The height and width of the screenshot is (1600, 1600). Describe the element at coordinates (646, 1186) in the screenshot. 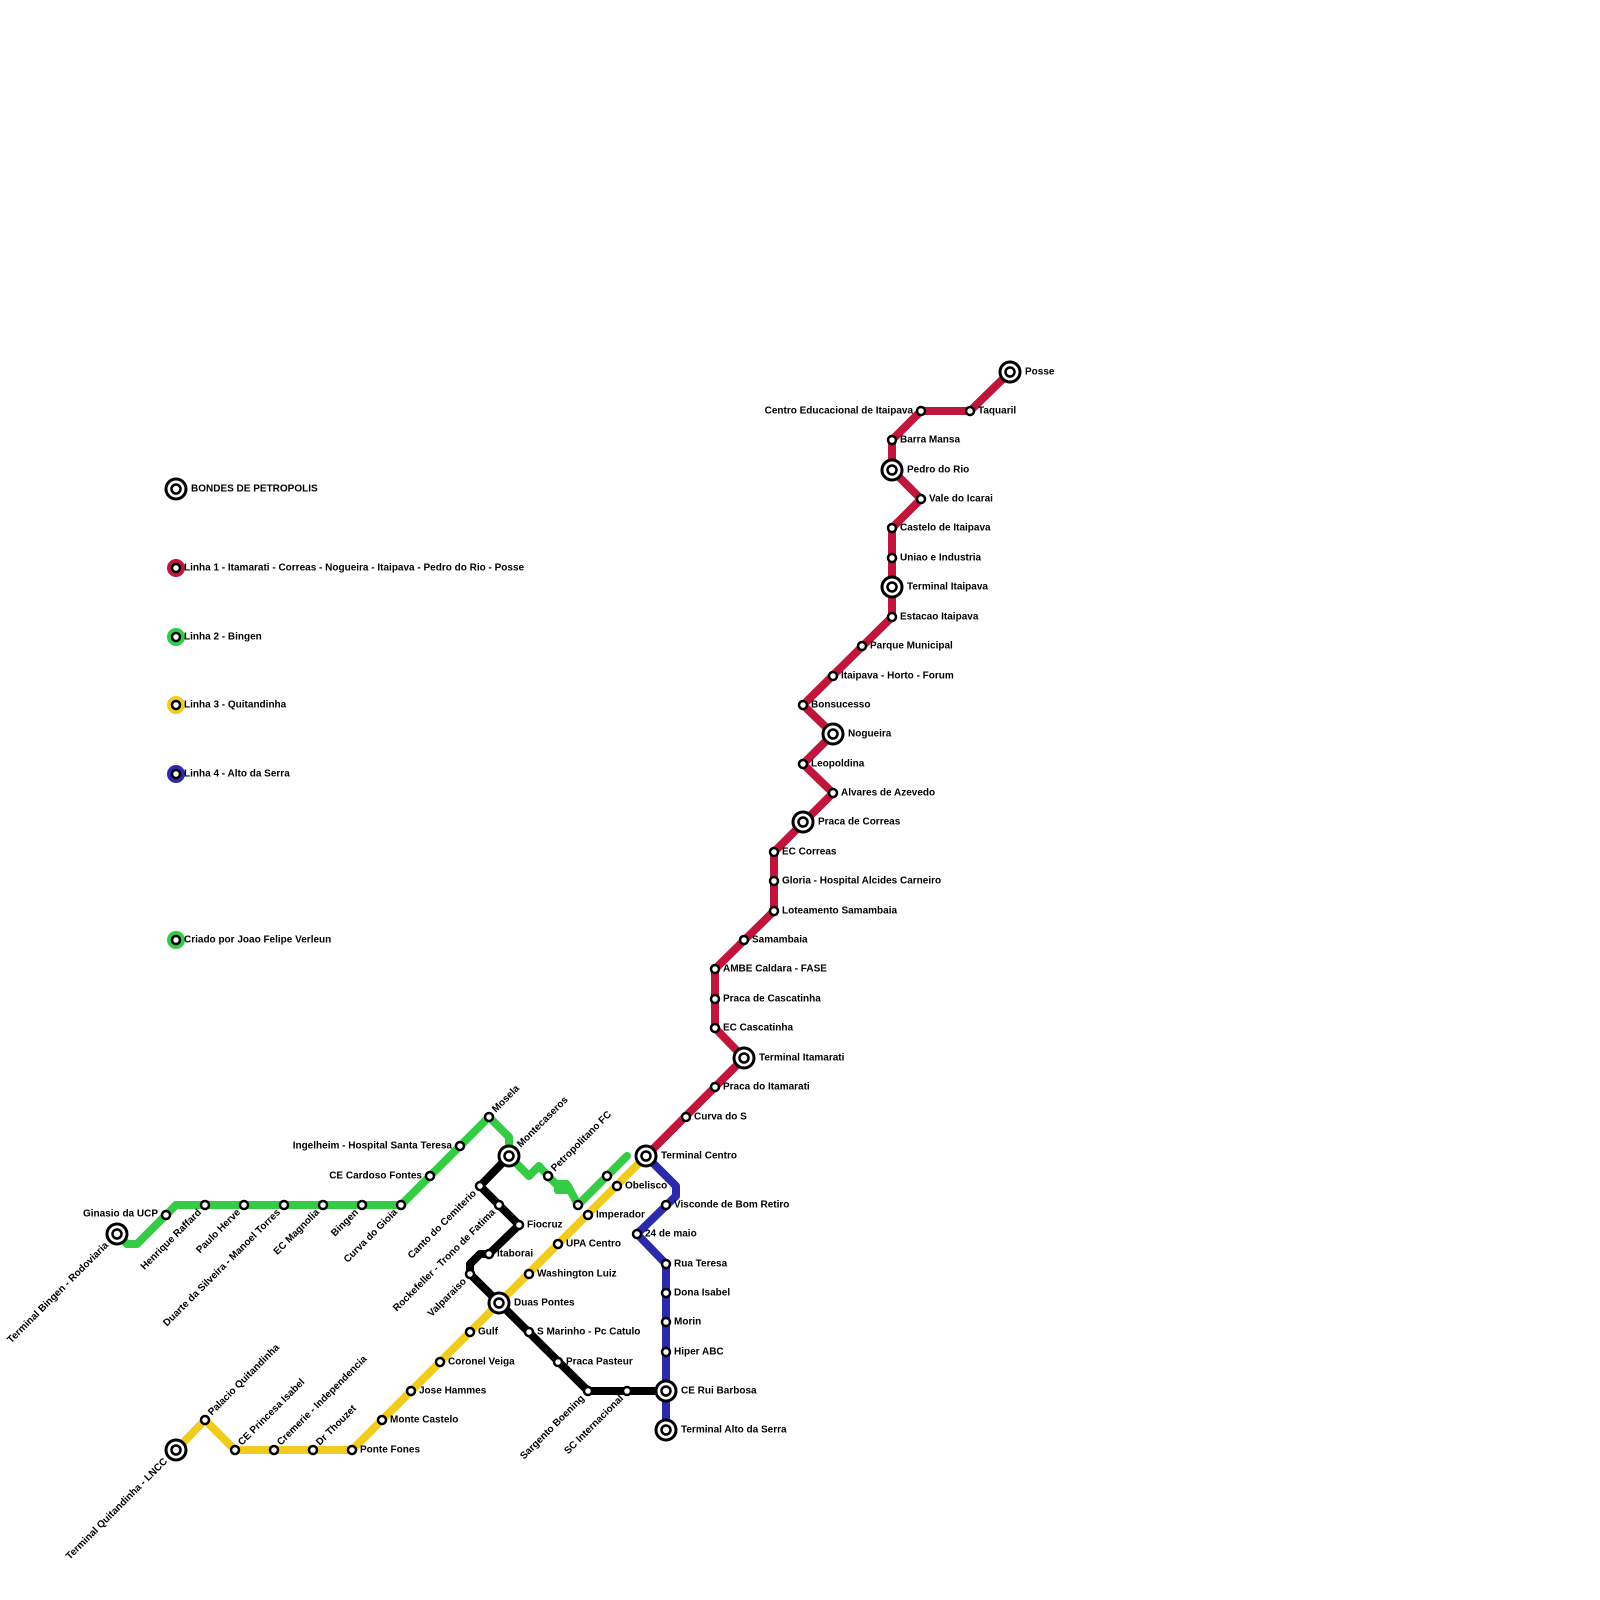

I see `station-label: Obelisco` at that location.